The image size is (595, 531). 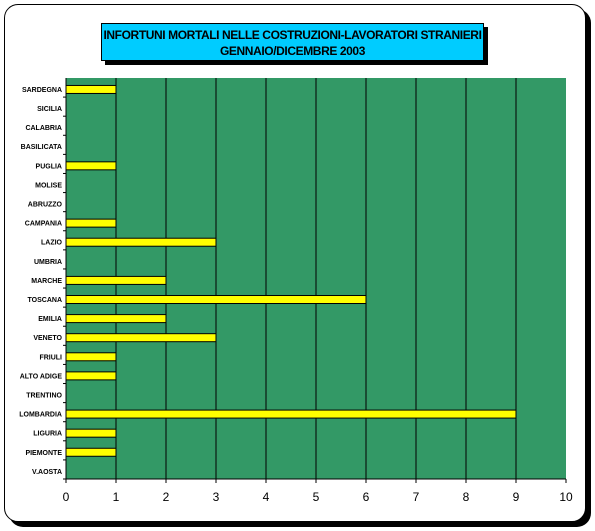 What do you see at coordinates (166, 497) in the screenshot?
I see `x-tick-label: 2` at bounding box center [166, 497].